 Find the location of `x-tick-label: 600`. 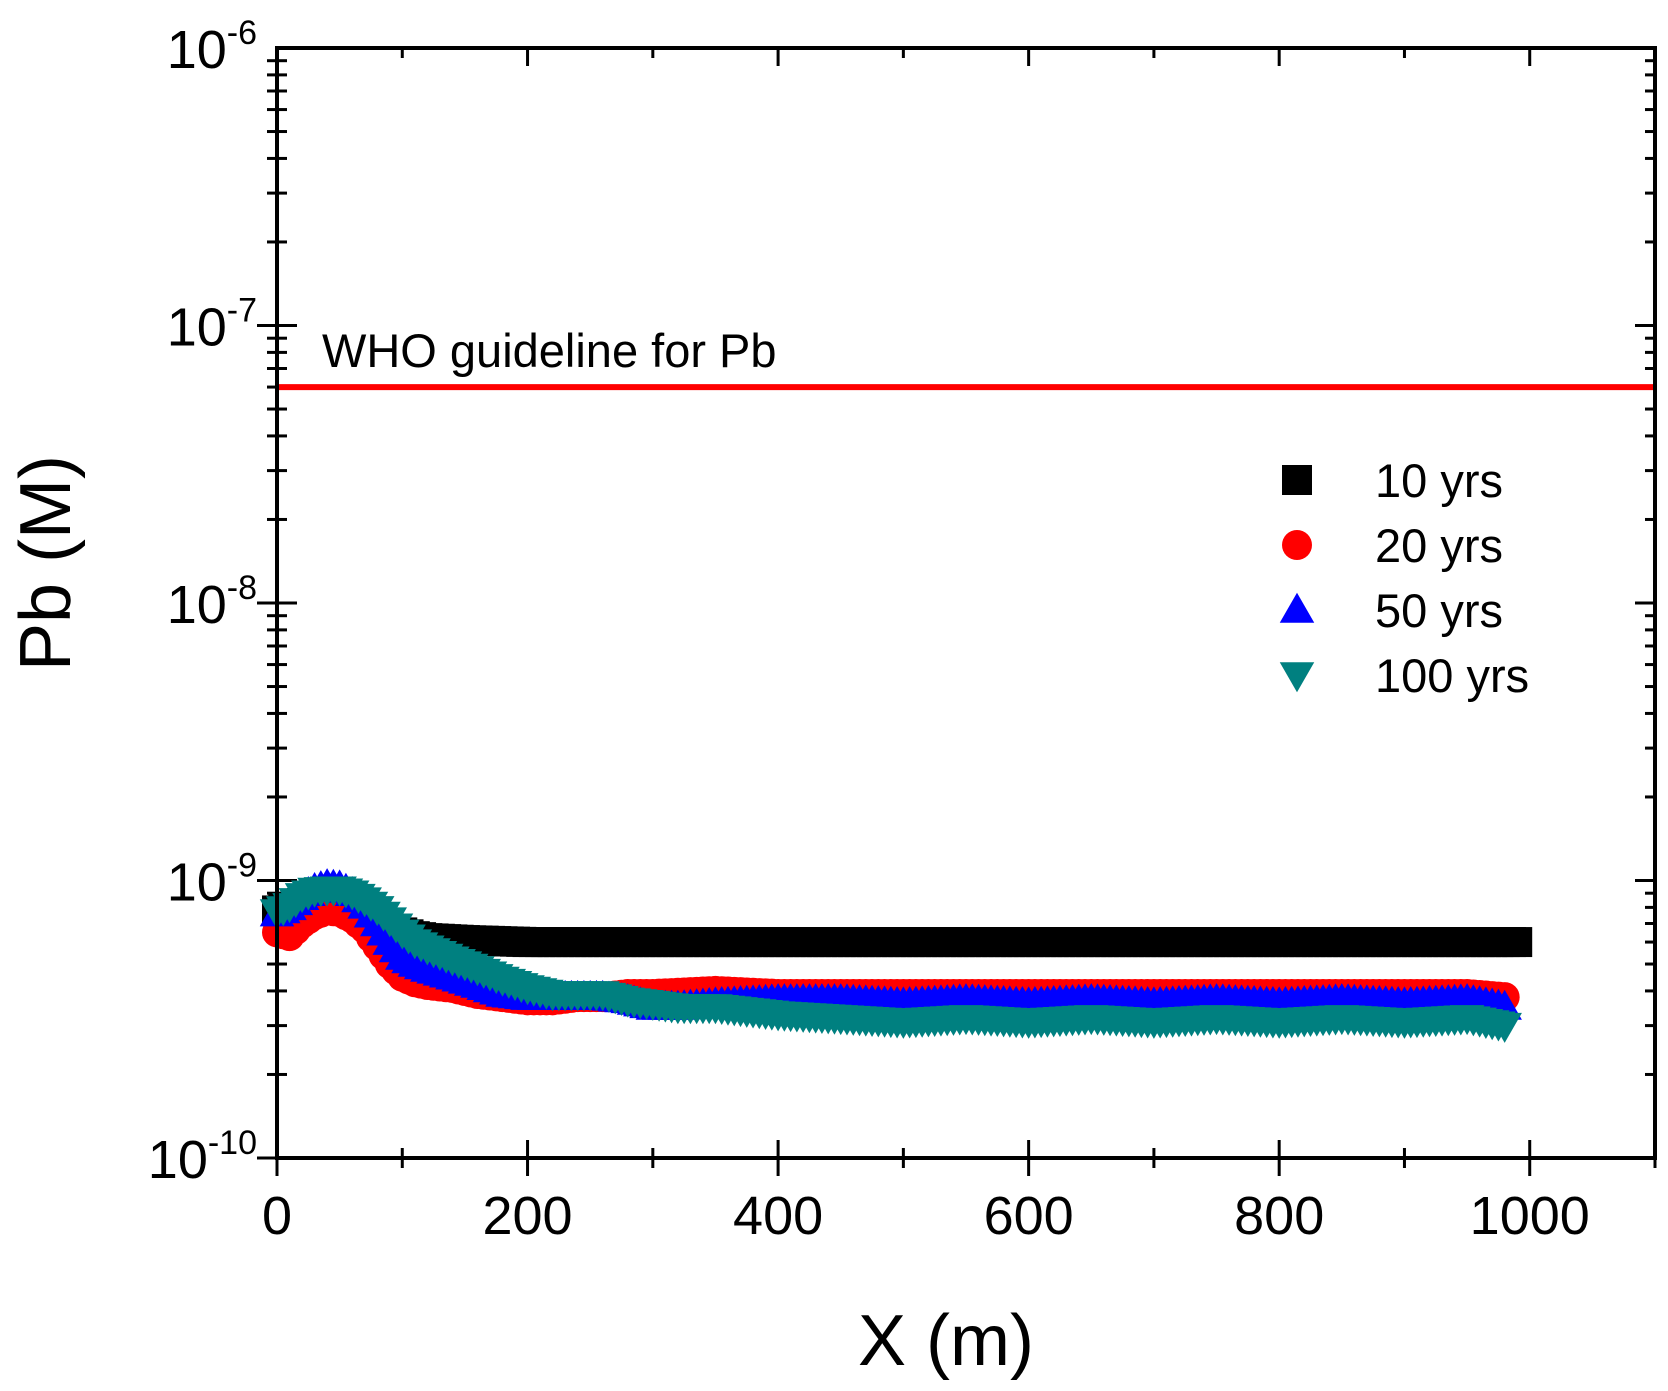

x-tick-label: 600 is located at coordinates (1029, 1216).